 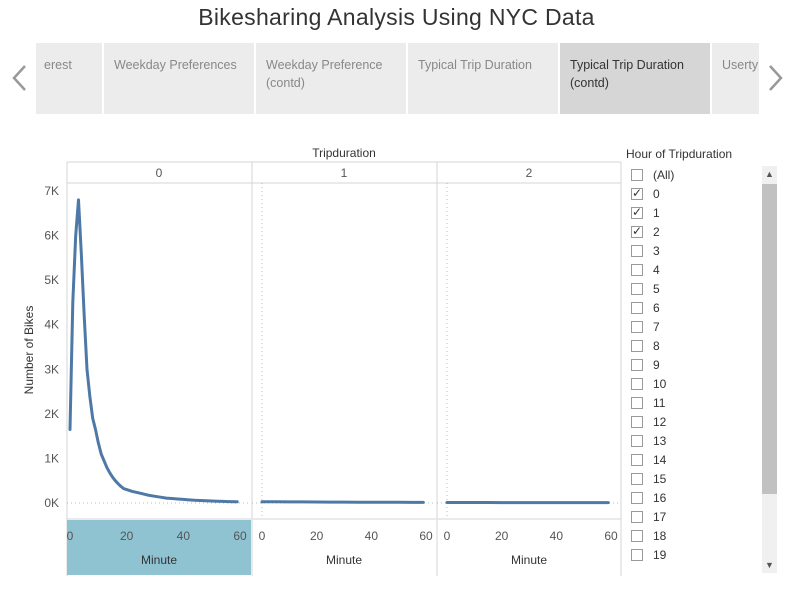 I want to click on y-tick-label: 2K, so click(x=51, y=414).